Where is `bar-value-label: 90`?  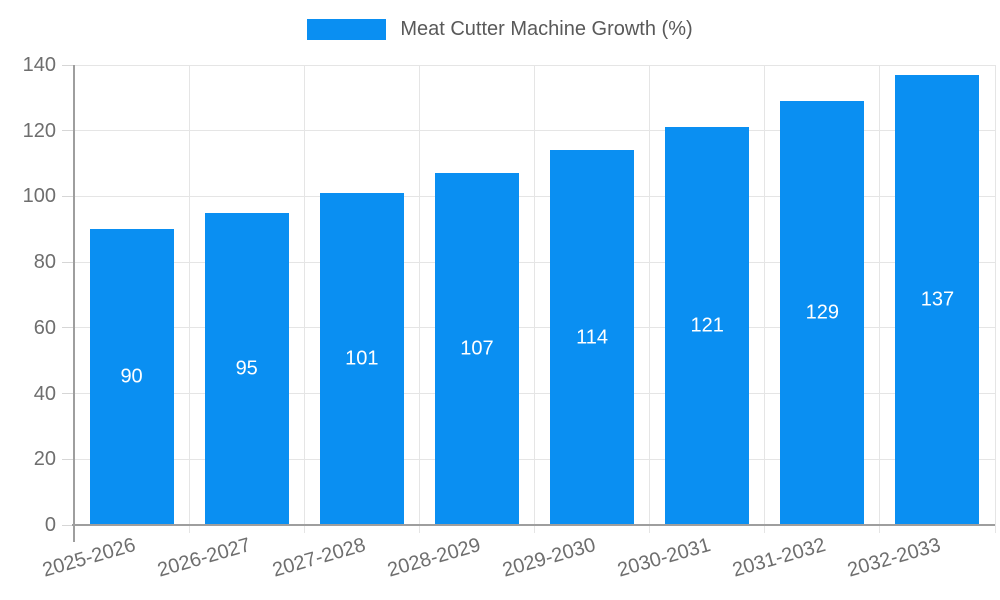
bar-value-label: 90 is located at coordinates (131, 376).